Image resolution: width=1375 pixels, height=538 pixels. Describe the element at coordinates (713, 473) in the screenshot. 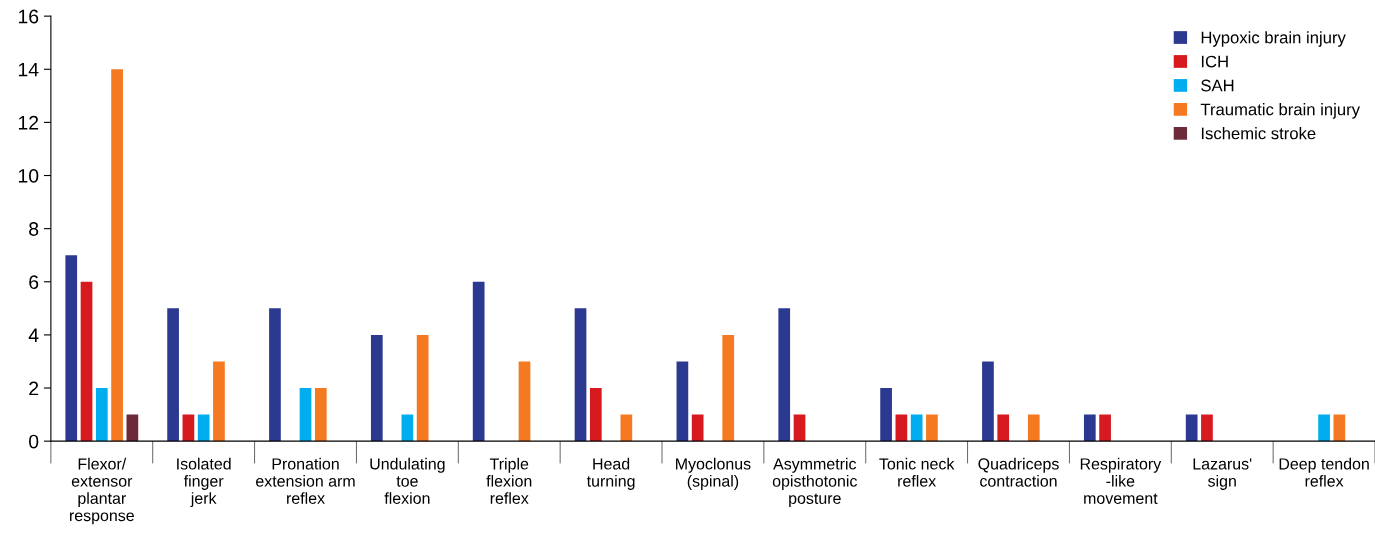

I see `x-tick-label: Myoclonus (spinal)` at that location.